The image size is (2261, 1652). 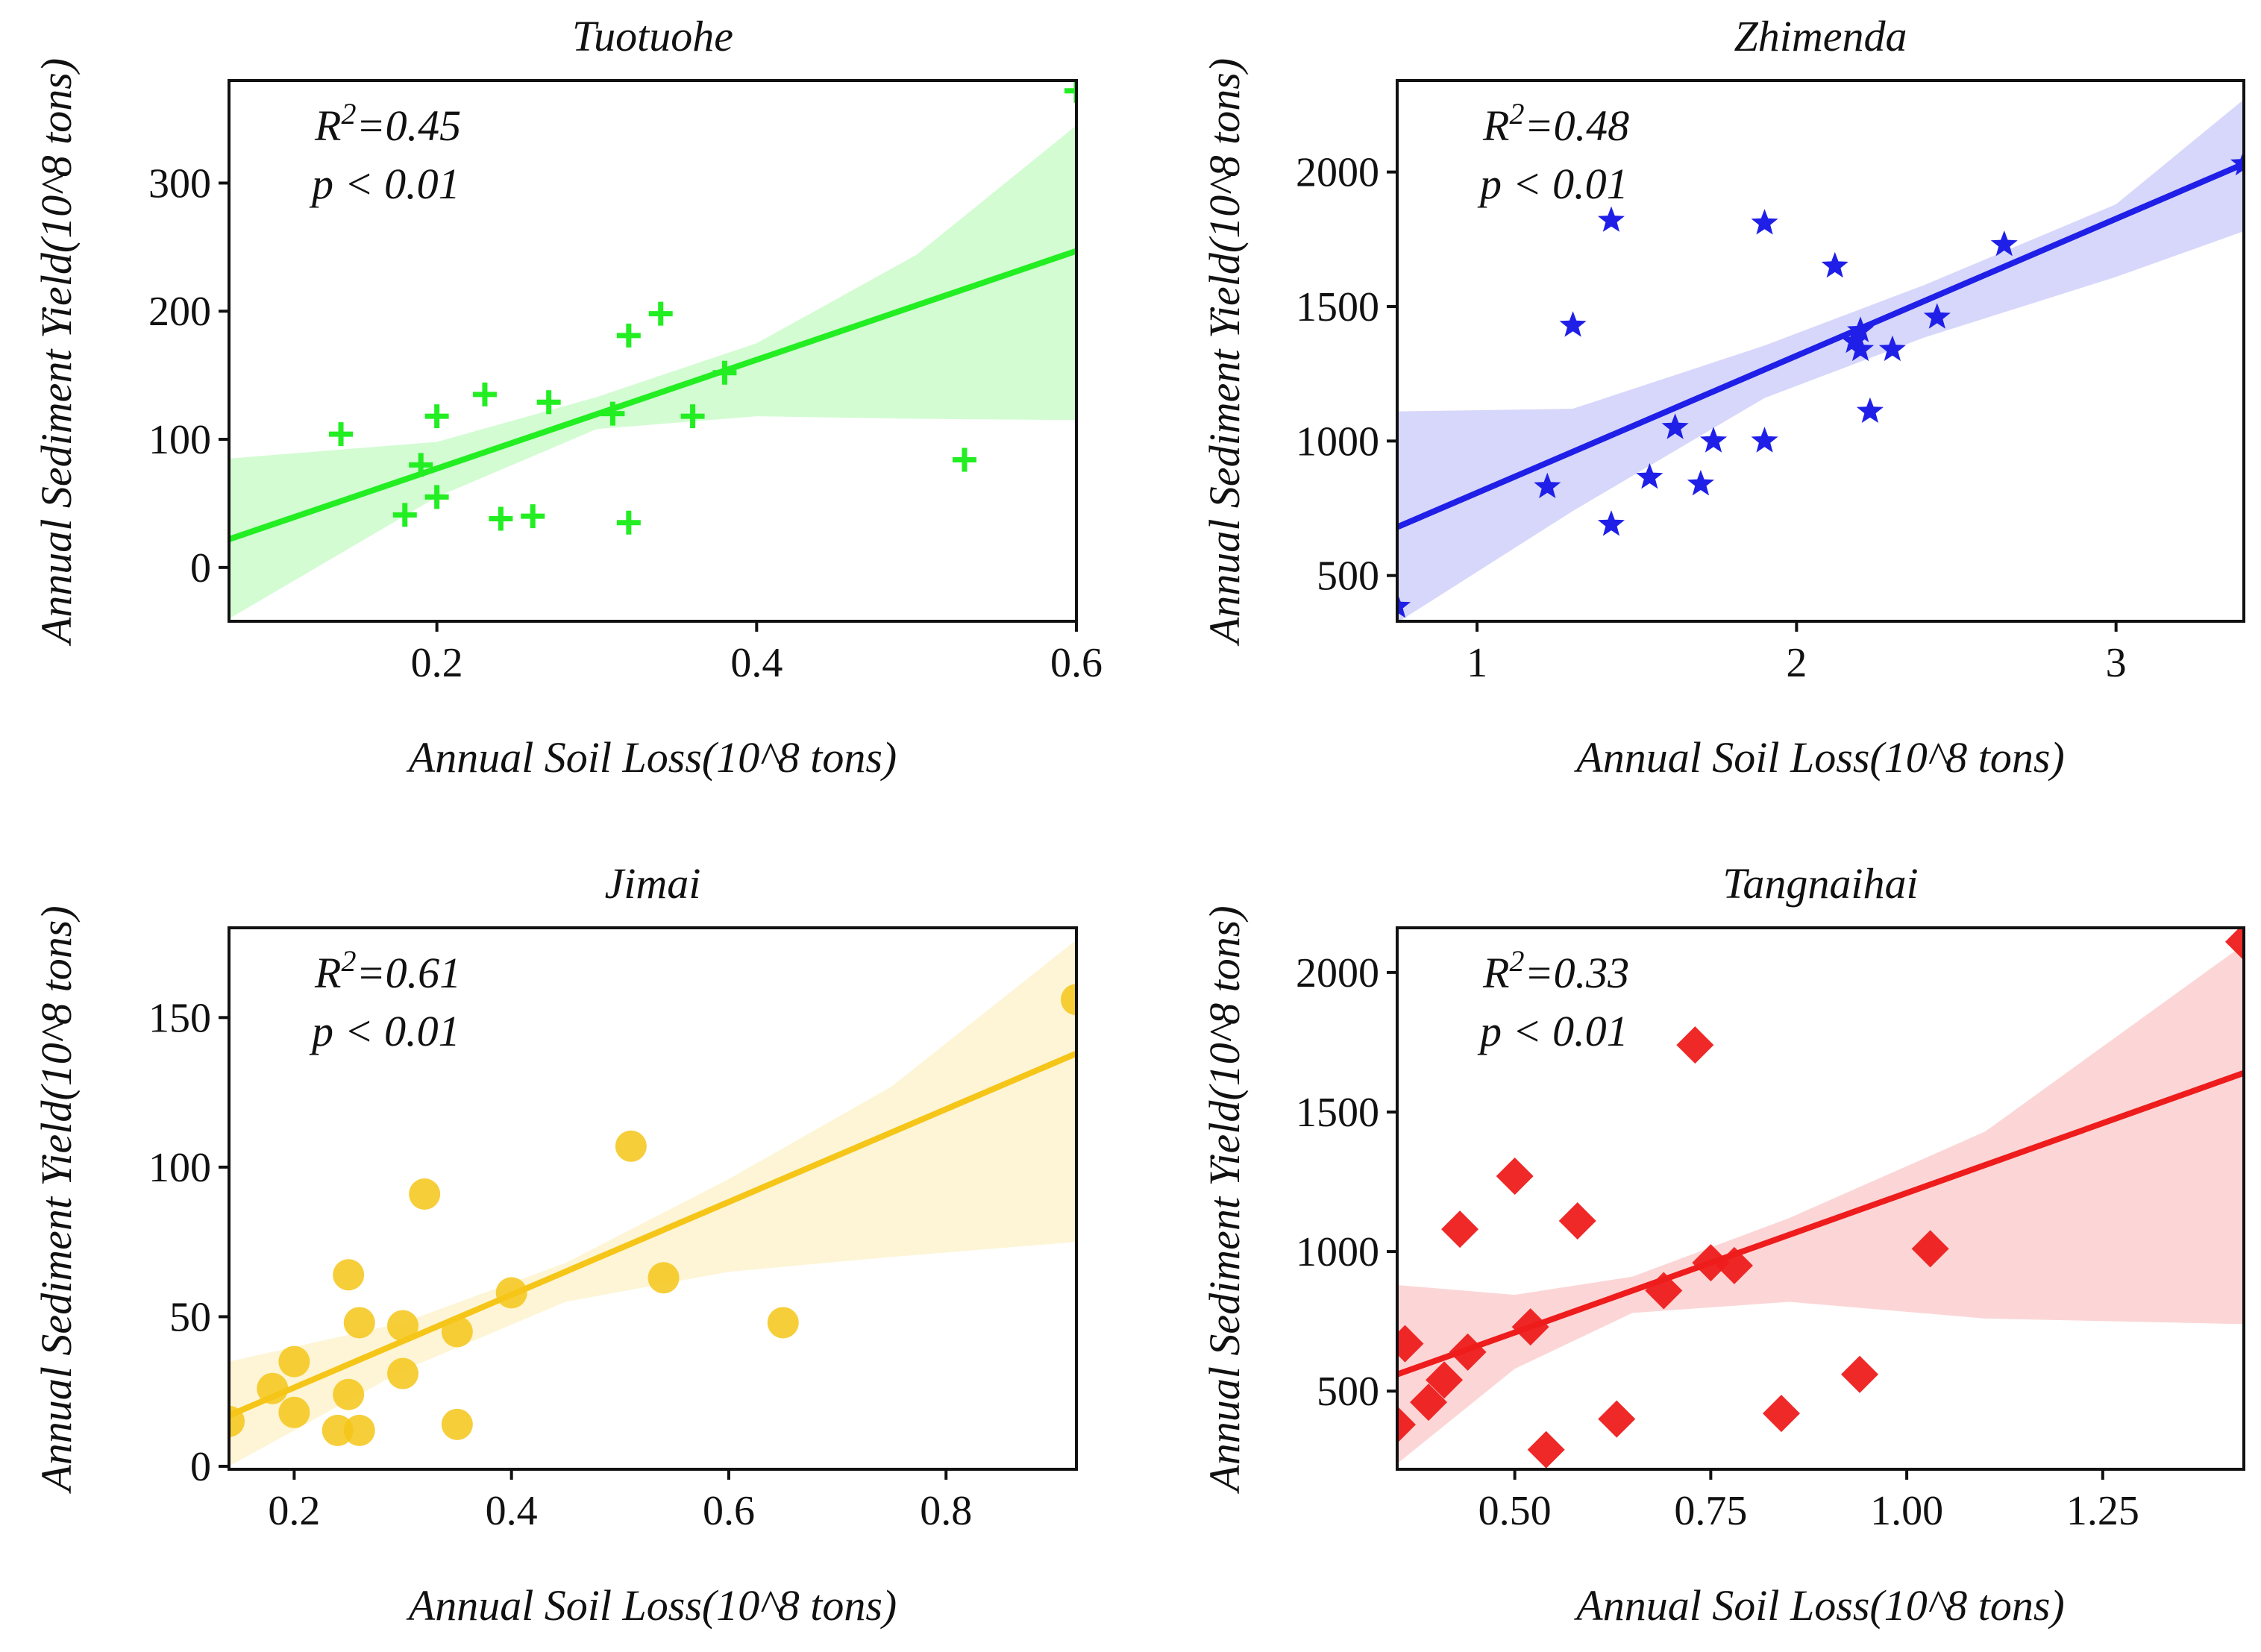 What do you see at coordinates (2116, 663) in the screenshot?
I see `x-tick-label: 3` at bounding box center [2116, 663].